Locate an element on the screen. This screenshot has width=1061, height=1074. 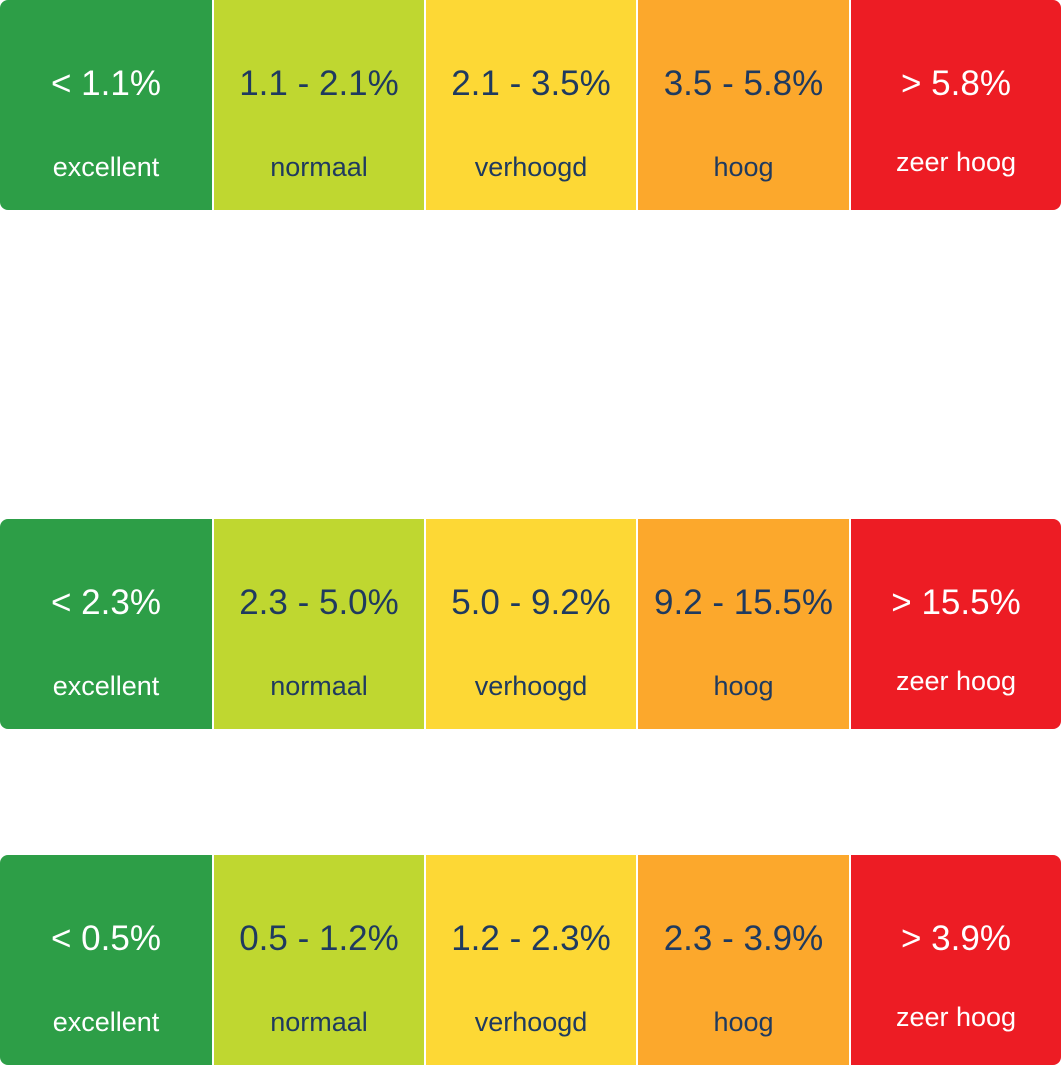
cell-hoog: 2.3 - 3.9% hoog is located at coordinates (742, 960).